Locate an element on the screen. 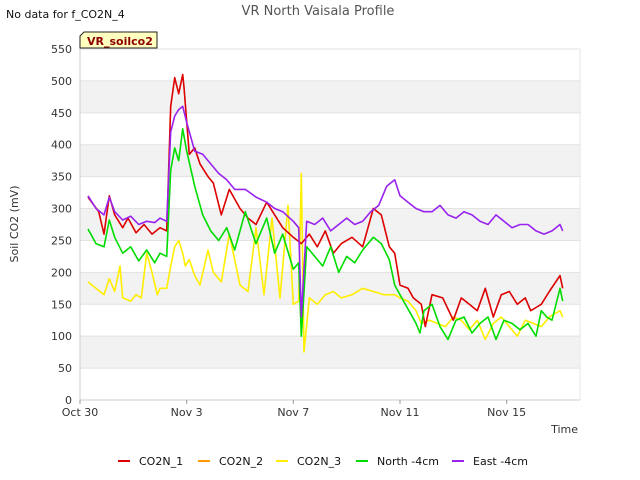 This screenshot has width=640, height=480. legend-label: CO2N_1 is located at coordinates (161, 461).